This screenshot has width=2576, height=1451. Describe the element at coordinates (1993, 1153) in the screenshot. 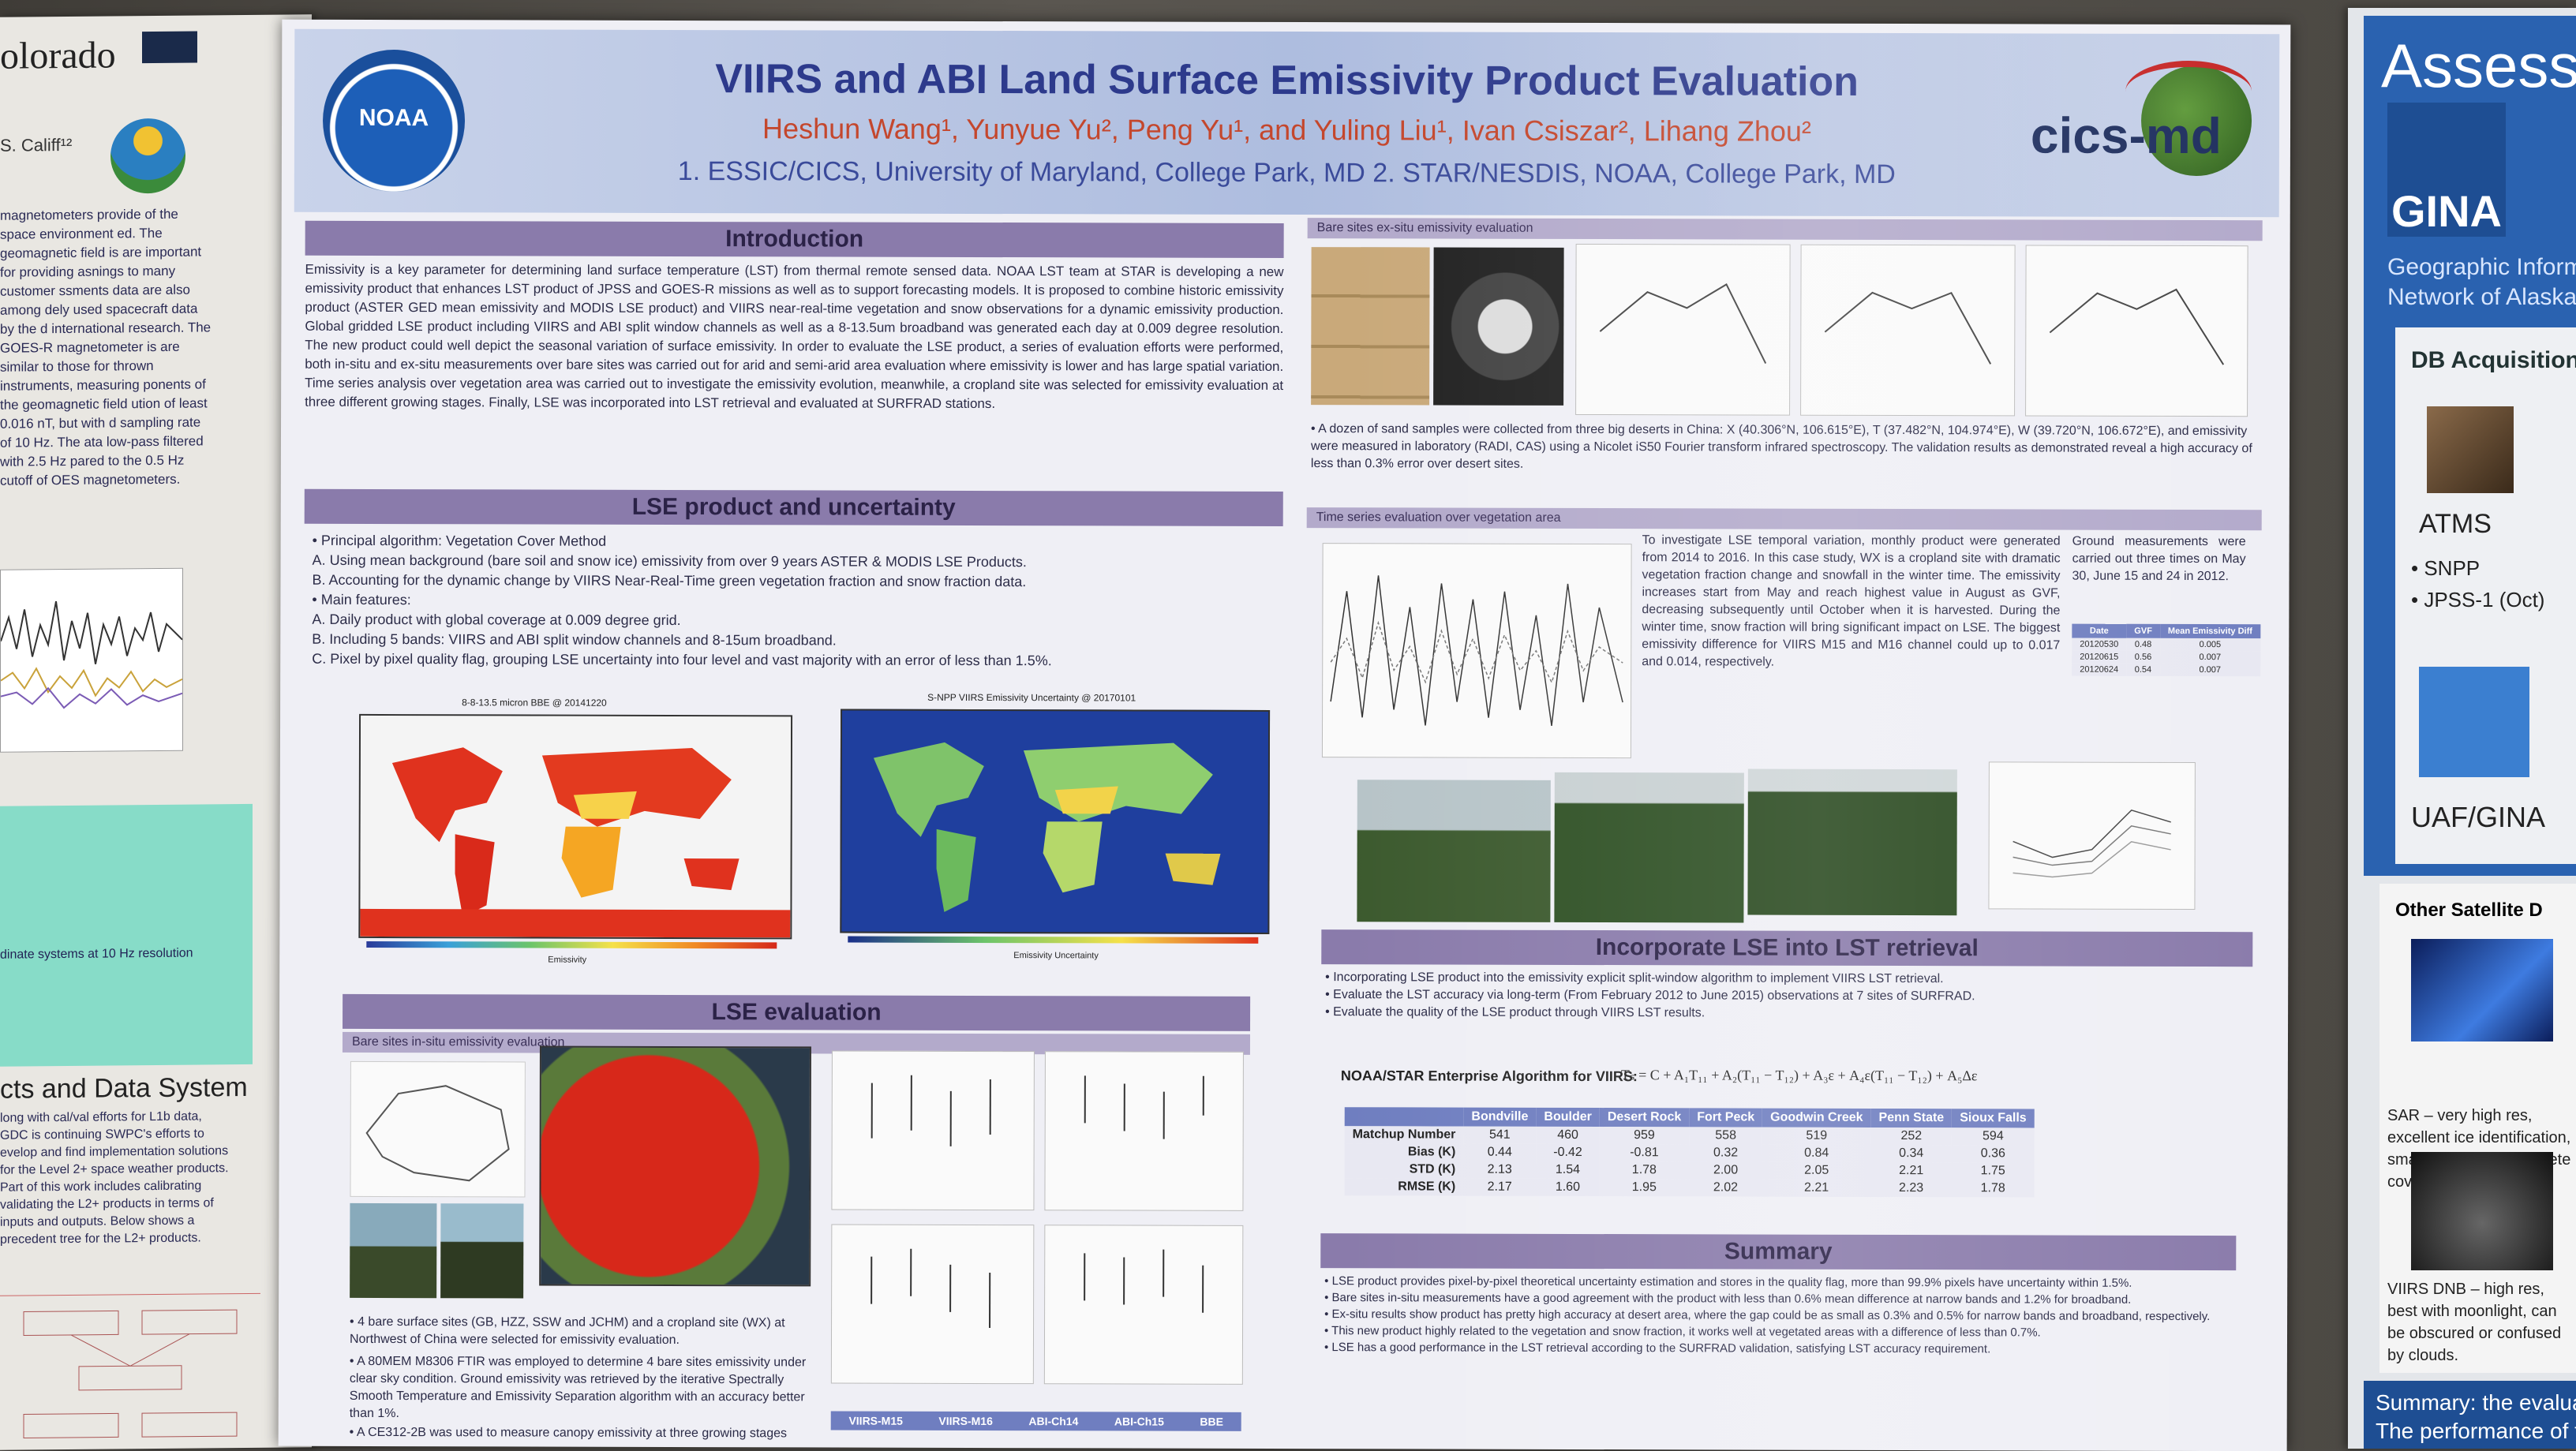

I see `table-cell: 0.36` at that location.